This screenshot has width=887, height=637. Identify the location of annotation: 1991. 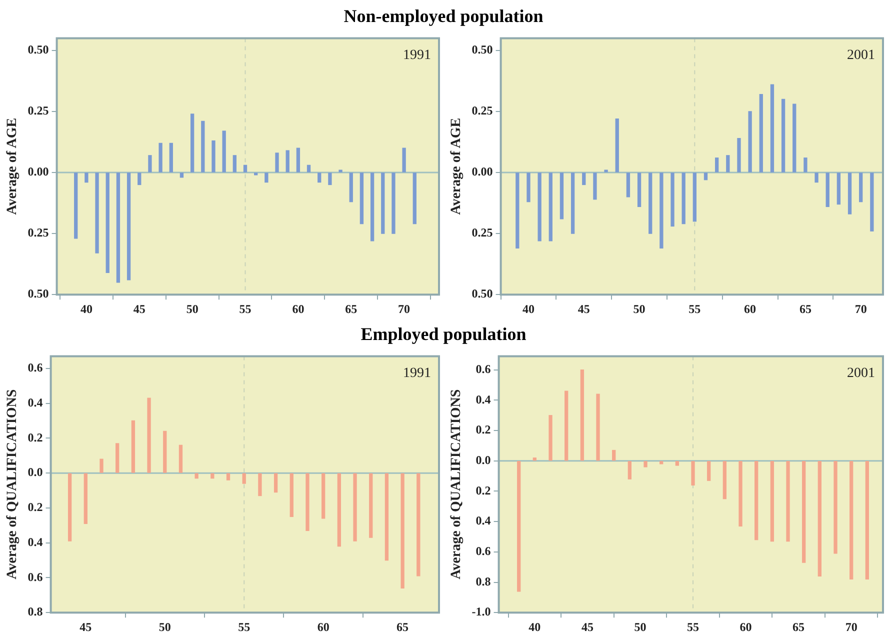
(417, 55).